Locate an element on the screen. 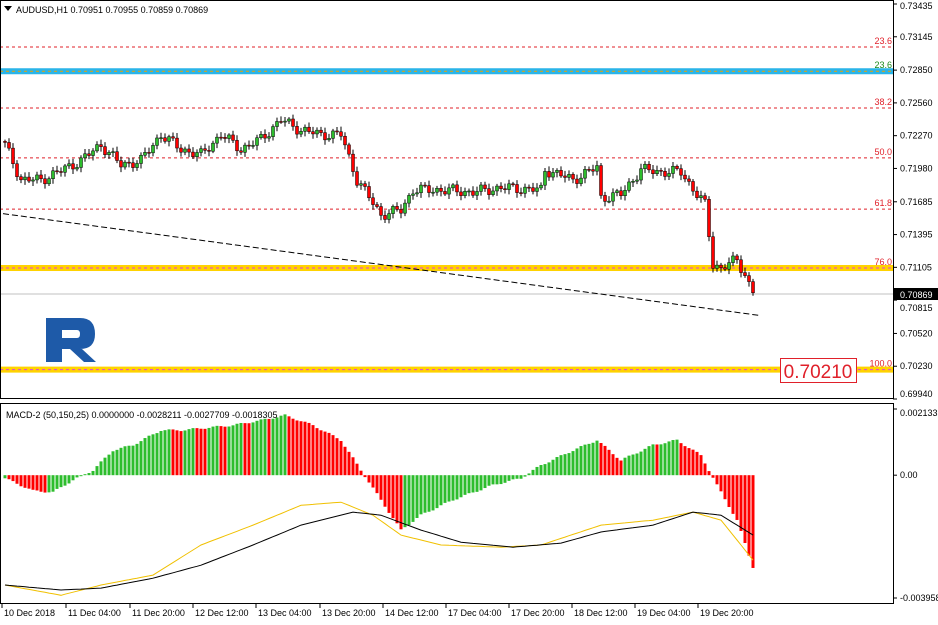  time-tick-label: 11 Dec 20:00 is located at coordinates (158, 613).